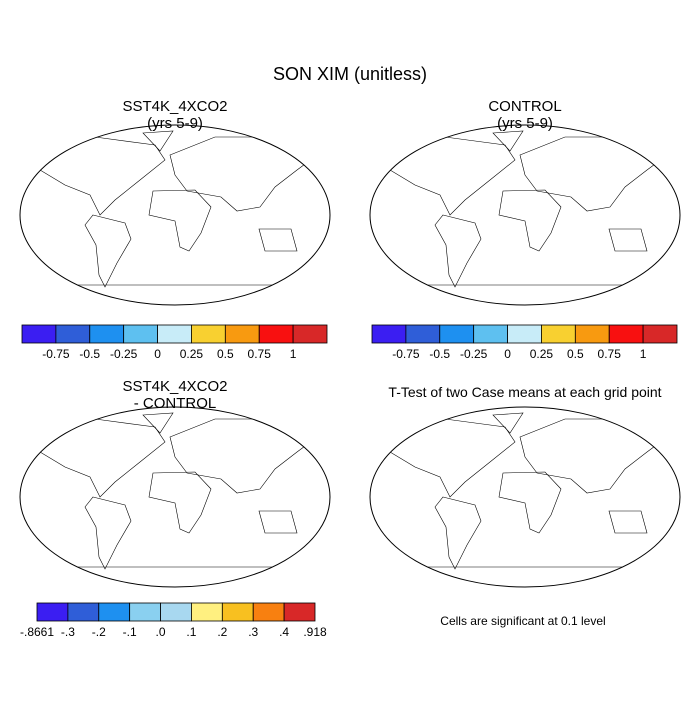 The width and height of the screenshot is (700, 705). I want to click on colorbar-label: -.8661, so click(37, 632).